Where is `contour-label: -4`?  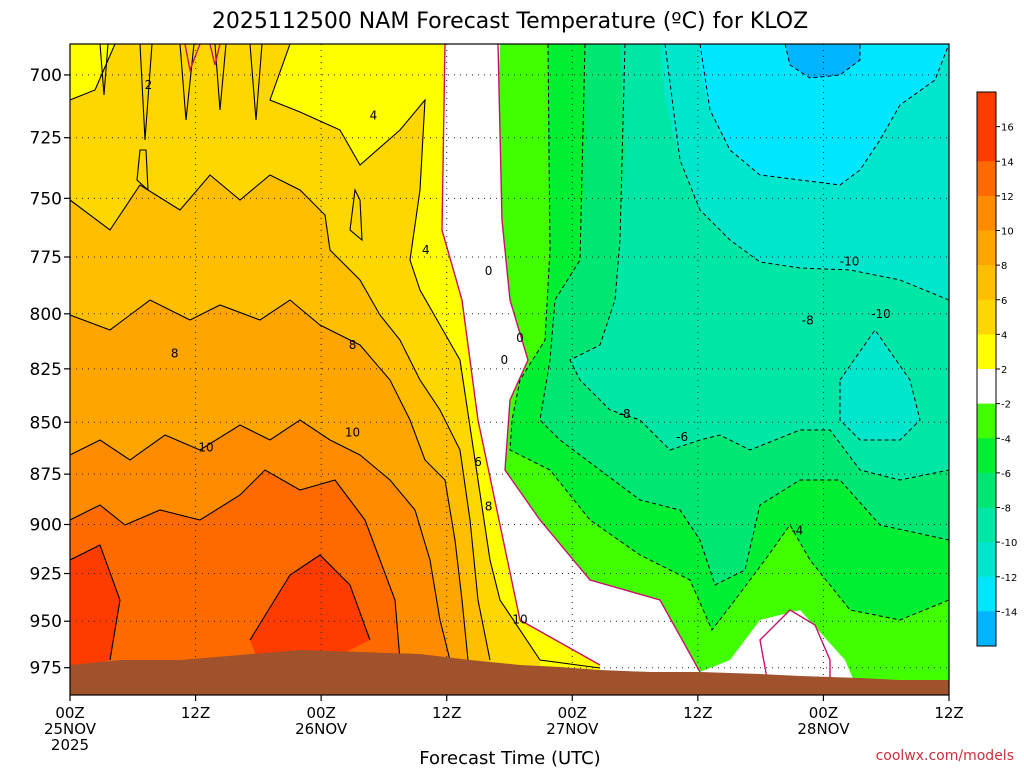 contour-label: -4 is located at coordinates (797, 530).